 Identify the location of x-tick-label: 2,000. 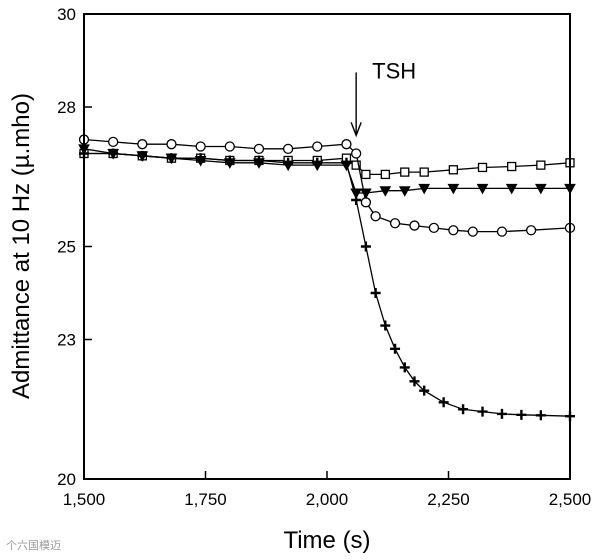
(327, 499).